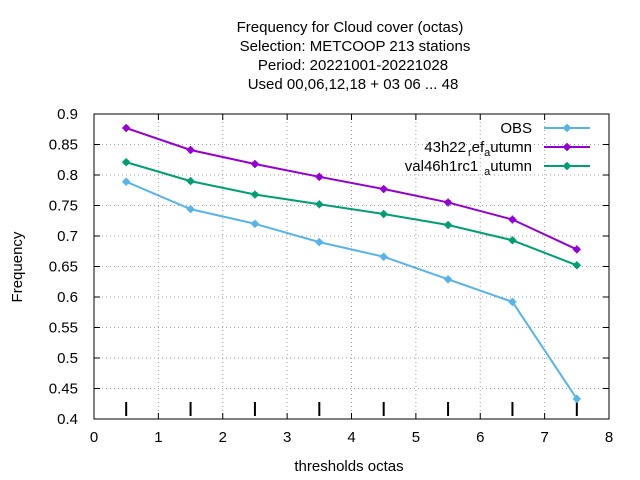 The width and height of the screenshot is (640, 480). I want to click on y-tick-label: 0.45, so click(63, 389).